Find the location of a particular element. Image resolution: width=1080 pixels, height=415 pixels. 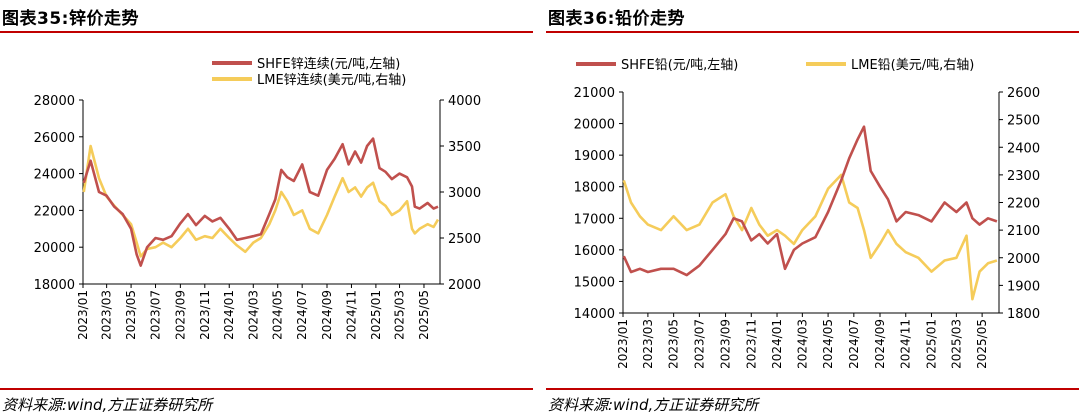

left-axis-tick-label: 24000 is located at coordinates (54, 175).